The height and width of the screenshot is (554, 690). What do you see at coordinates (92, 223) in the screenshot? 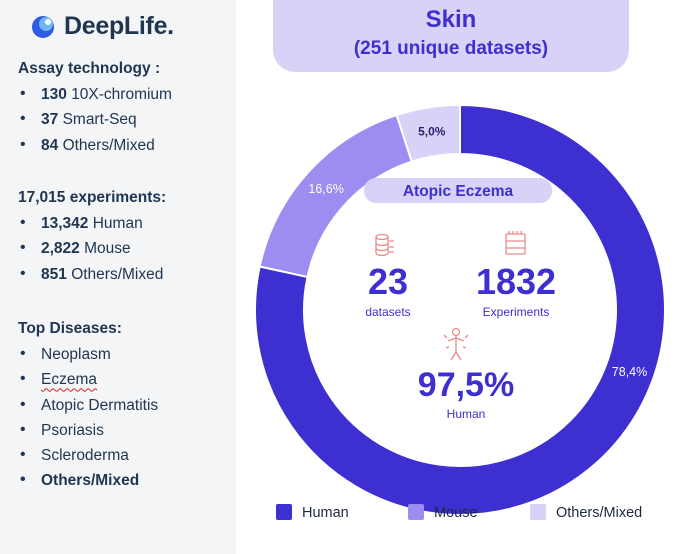
I see `list-item: 13,342 Human` at bounding box center [92, 223].